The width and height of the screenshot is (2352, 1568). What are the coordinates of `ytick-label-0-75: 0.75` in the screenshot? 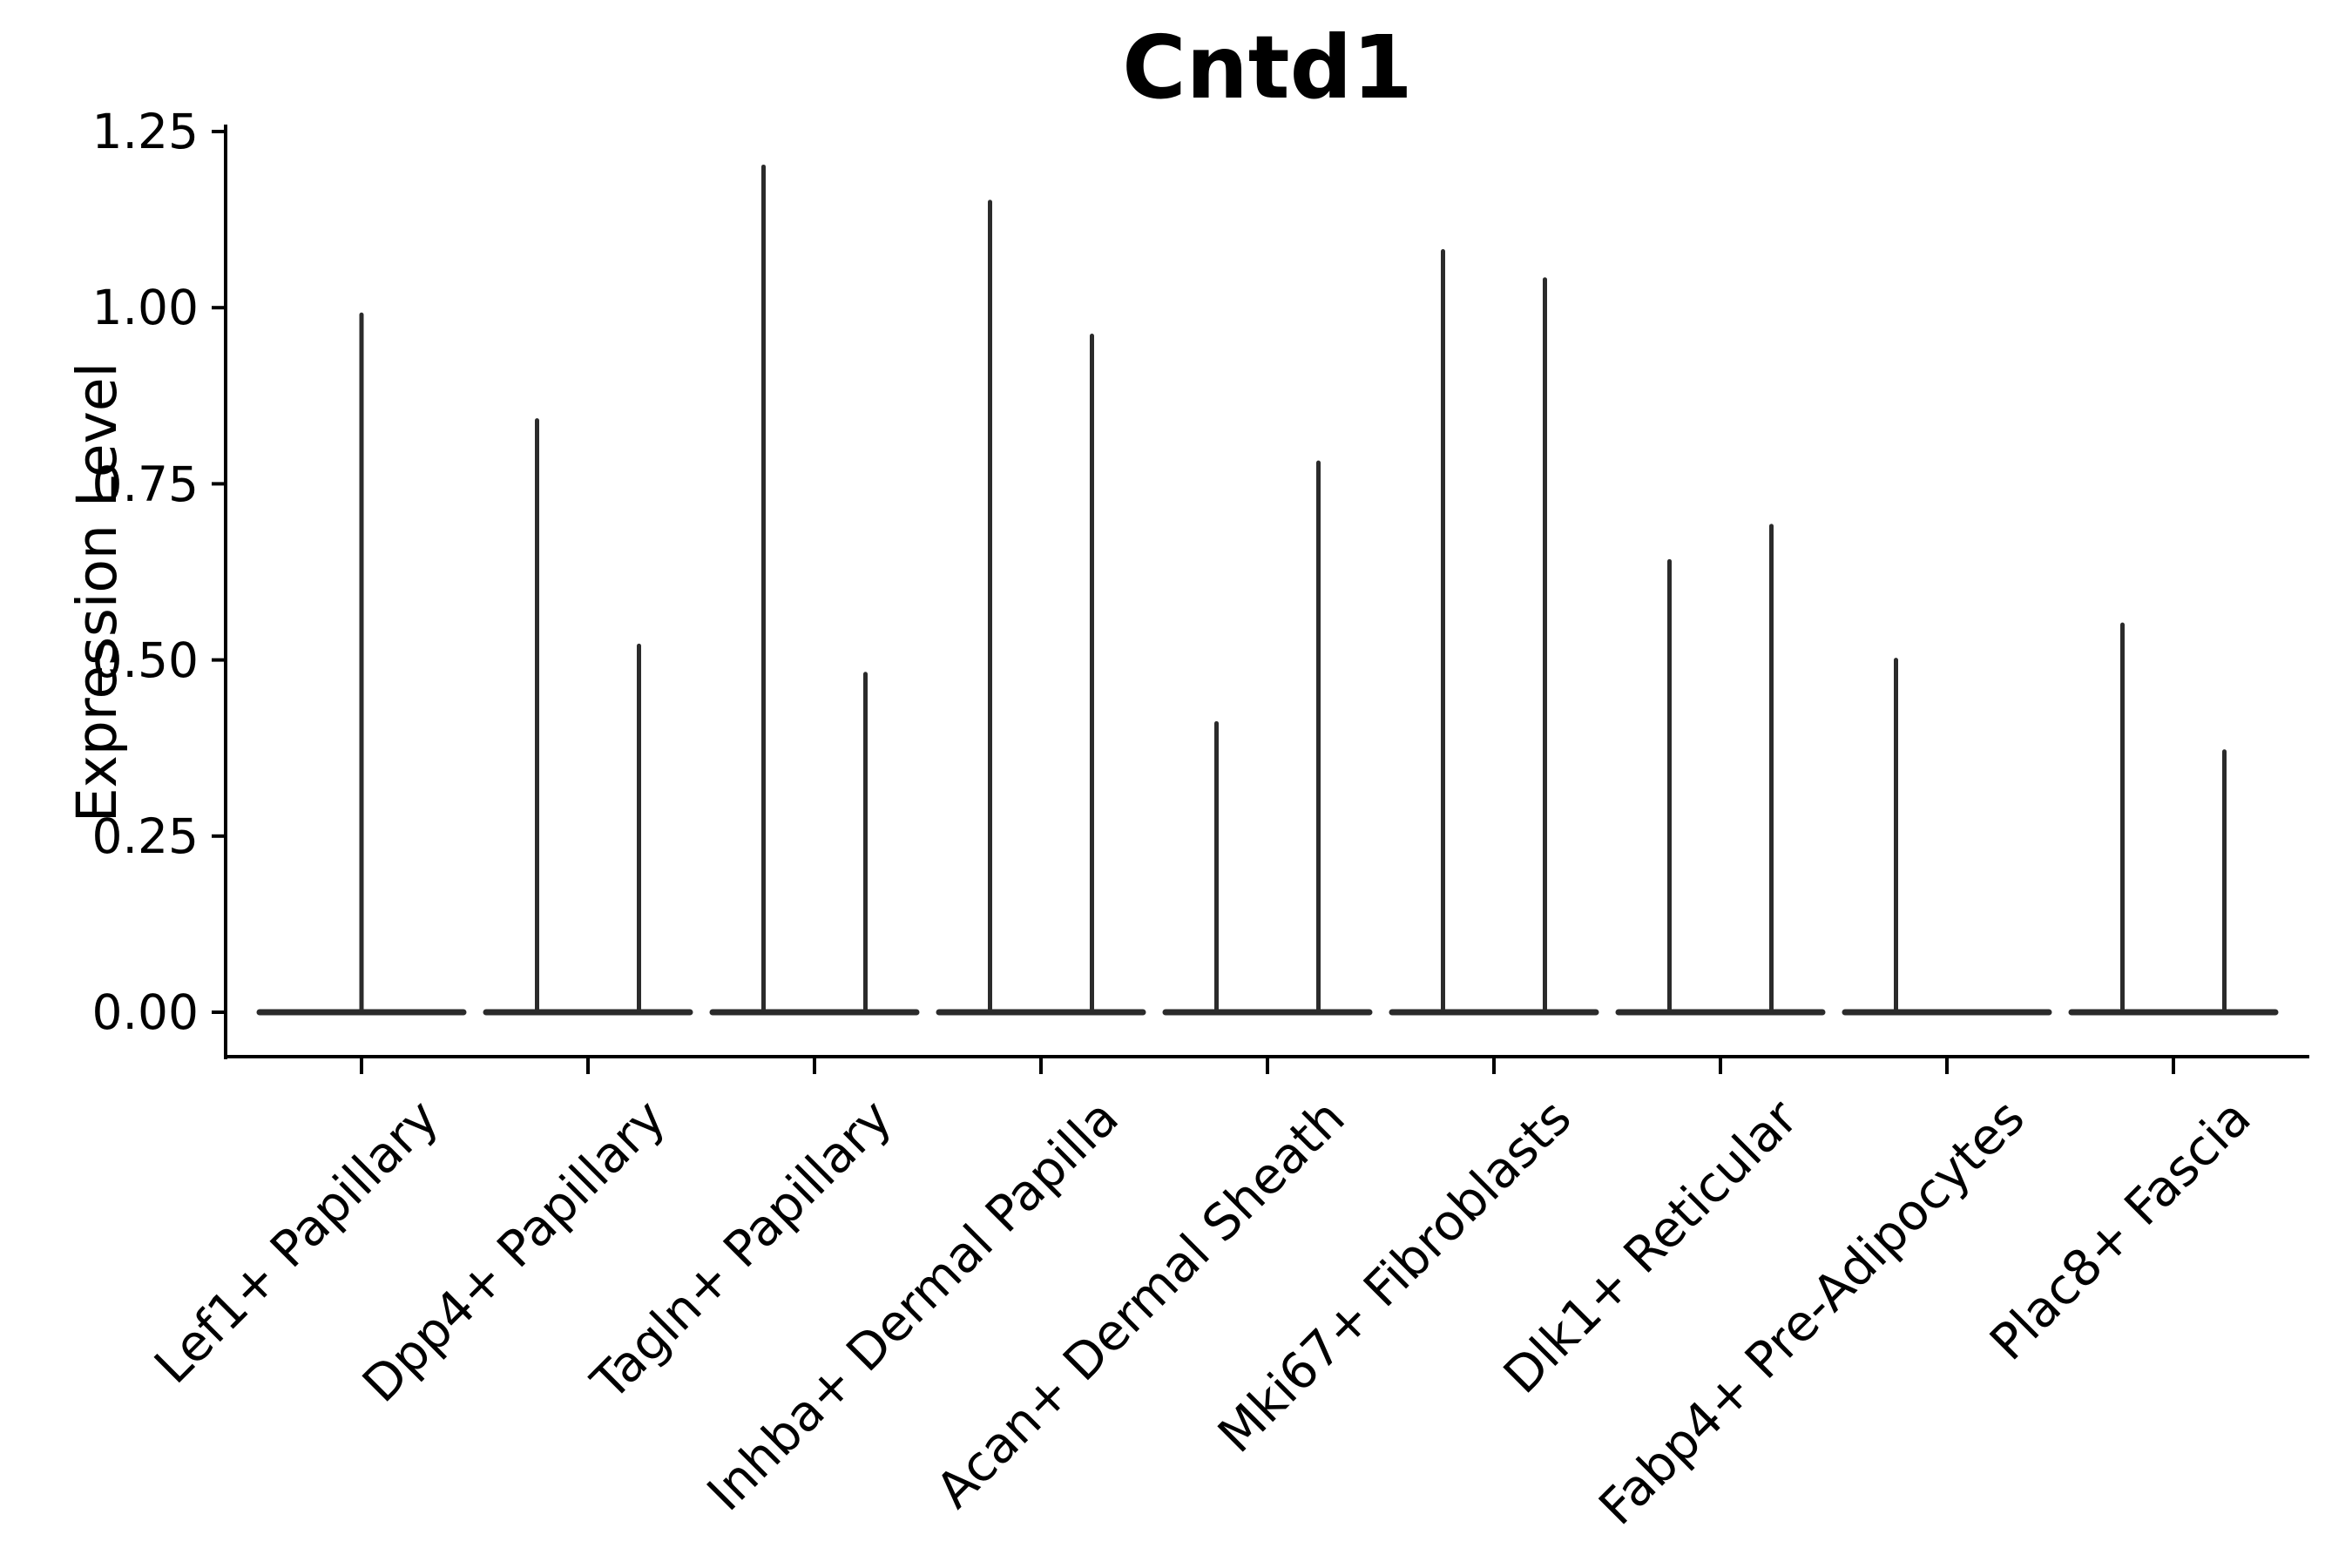 It's located at (145, 484).